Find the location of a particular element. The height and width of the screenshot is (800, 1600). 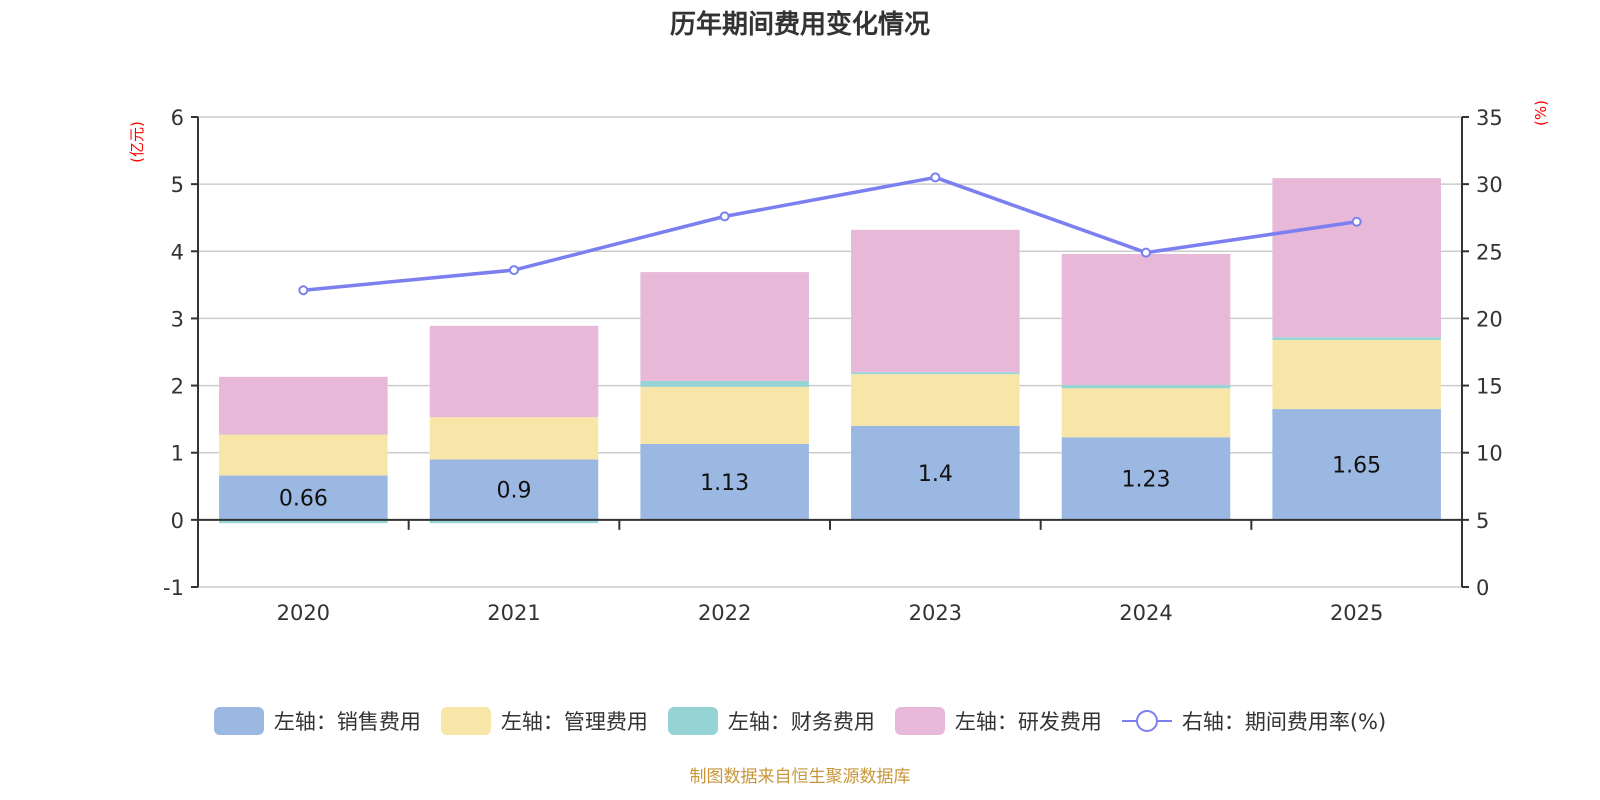

left-axis-tick-label: 6 is located at coordinates (177, 118).